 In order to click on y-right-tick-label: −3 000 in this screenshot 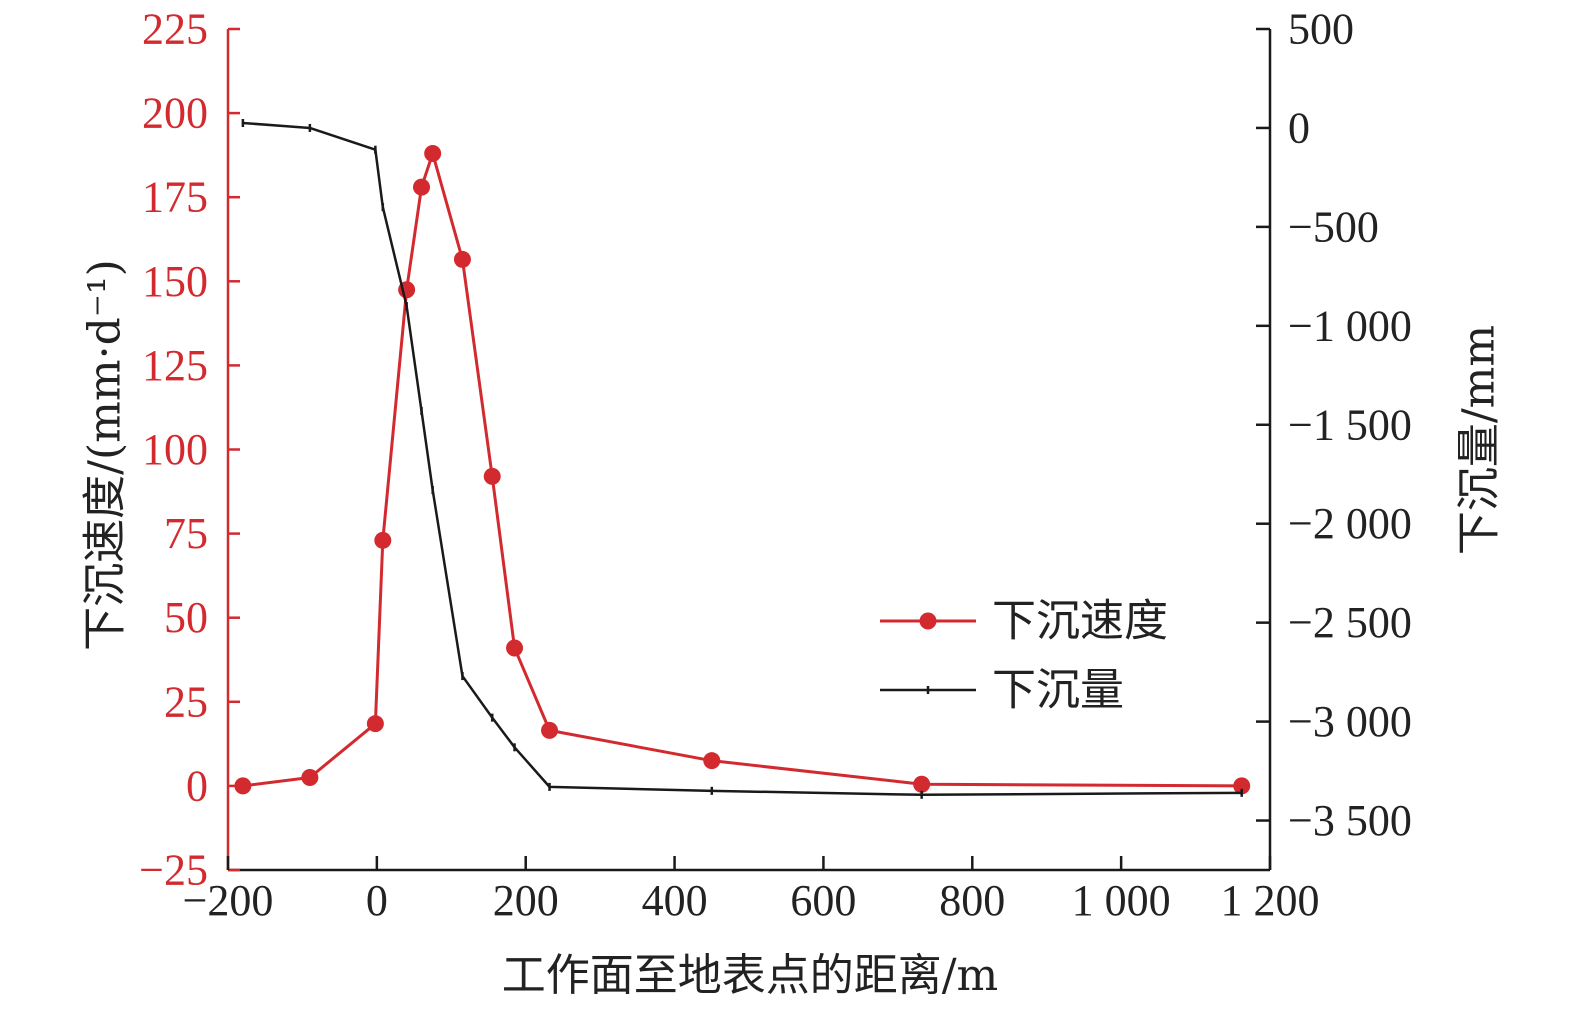, I will do `click(1350, 721)`.